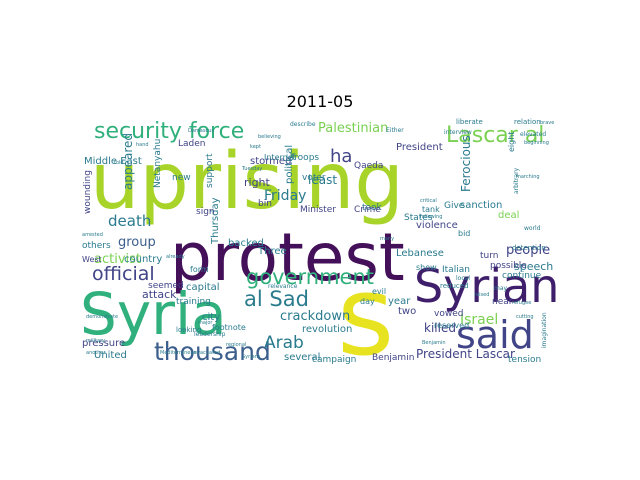 This screenshot has height=480, width=640. What do you see at coordinates (318, 210) in the screenshot?
I see `word-minister: Minister` at bounding box center [318, 210].